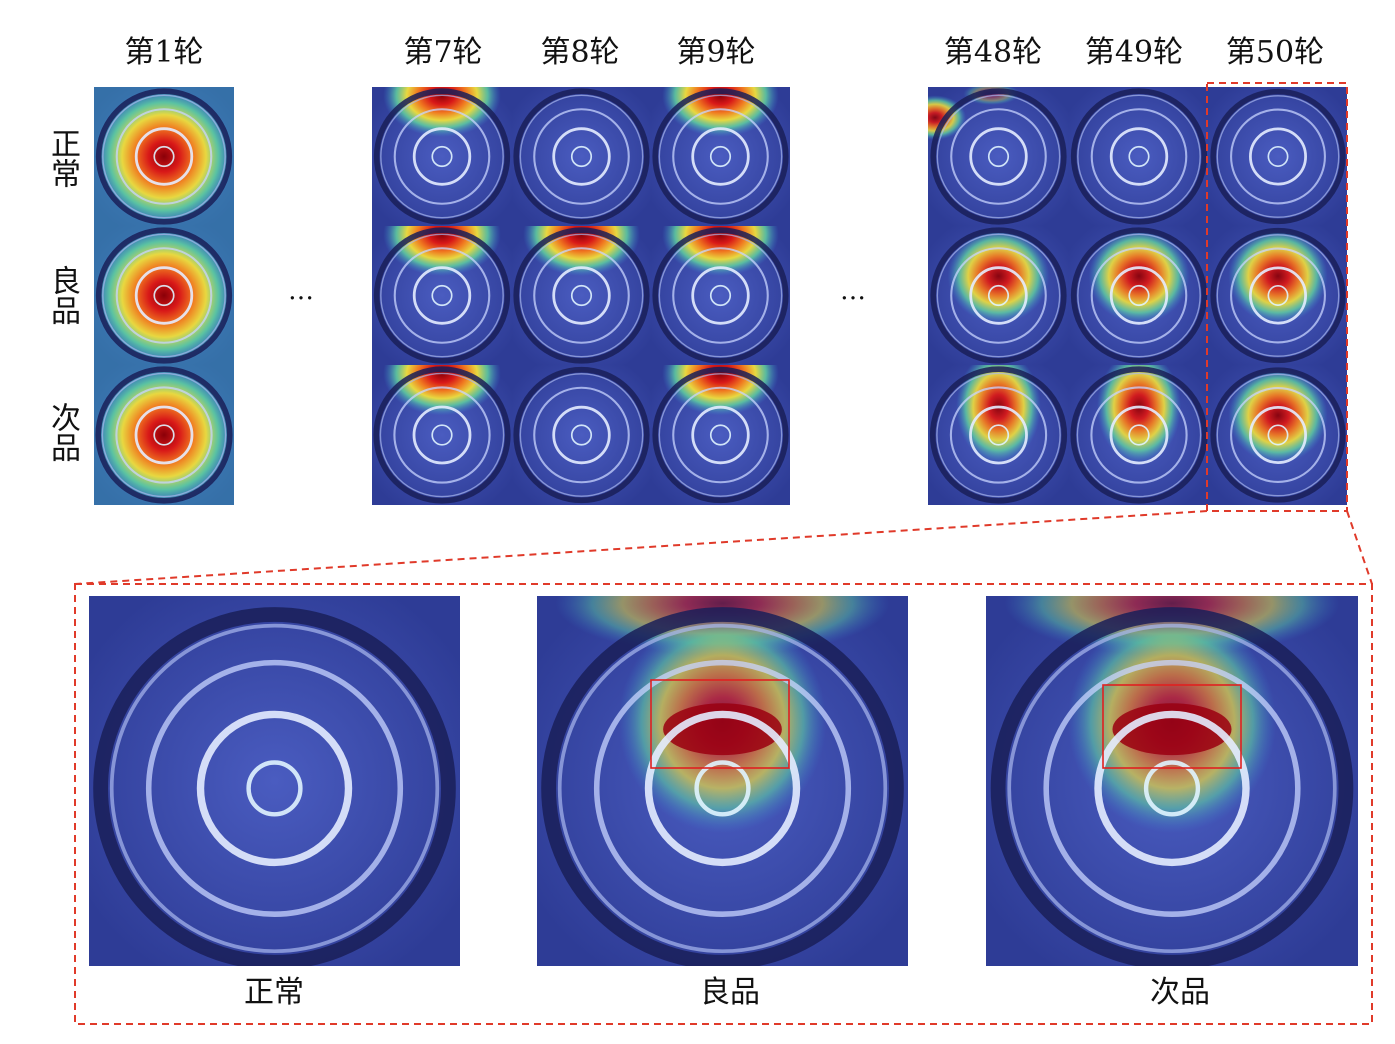  Describe the element at coordinates (164, 295) in the screenshot. I see `heatmap-tile-r1-good` at that location.